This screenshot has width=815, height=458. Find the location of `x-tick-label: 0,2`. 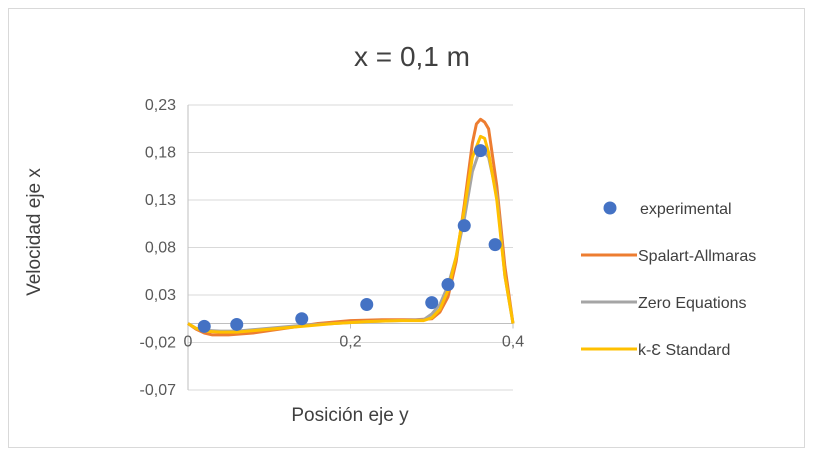

x-tick-label: 0,2 is located at coordinates (350, 342).